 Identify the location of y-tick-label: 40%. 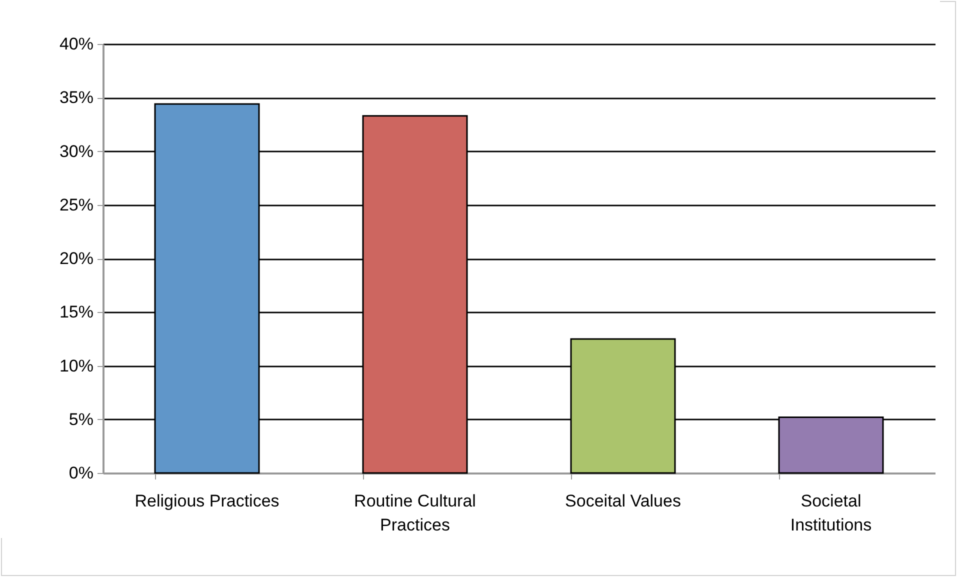
(76, 44).